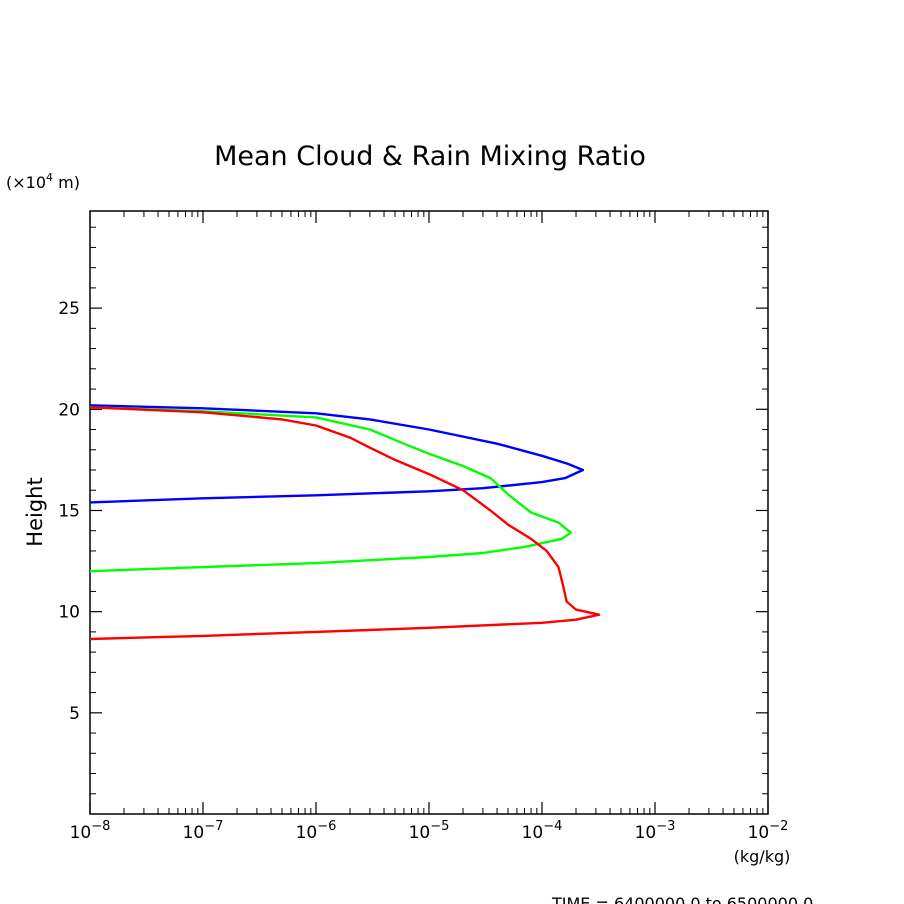 The image size is (904, 904). Describe the element at coordinates (542, 831) in the screenshot. I see `x-tick-label: 10⁻⁴` at that location.